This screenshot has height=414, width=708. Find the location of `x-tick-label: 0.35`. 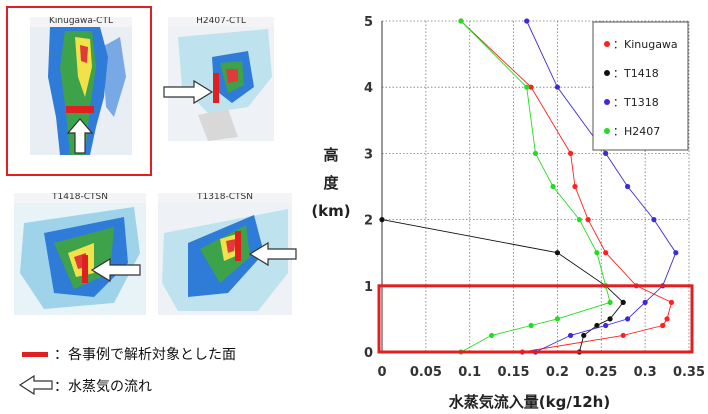

x-tick-label: 0.35 is located at coordinates (689, 372).